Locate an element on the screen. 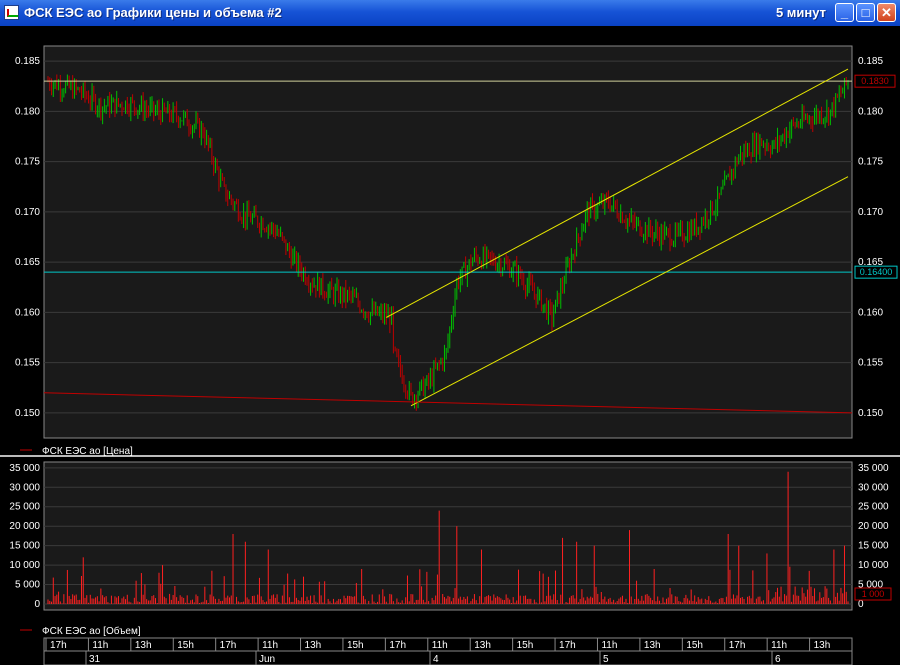 This screenshot has height=665, width=900. volume-y-tick-left: 30 000 is located at coordinates (24, 487).